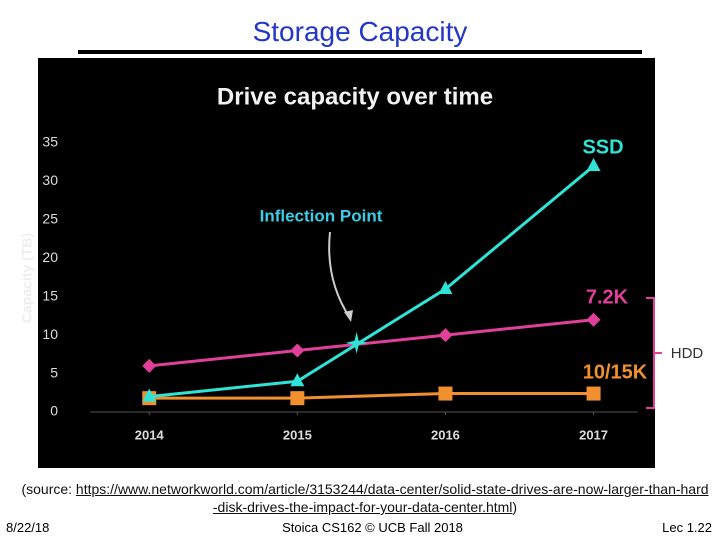 This screenshot has height=540, width=720. Describe the element at coordinates (355, 96) in the screenshot. I see `chart-title: Drive capacity over time` at that location.